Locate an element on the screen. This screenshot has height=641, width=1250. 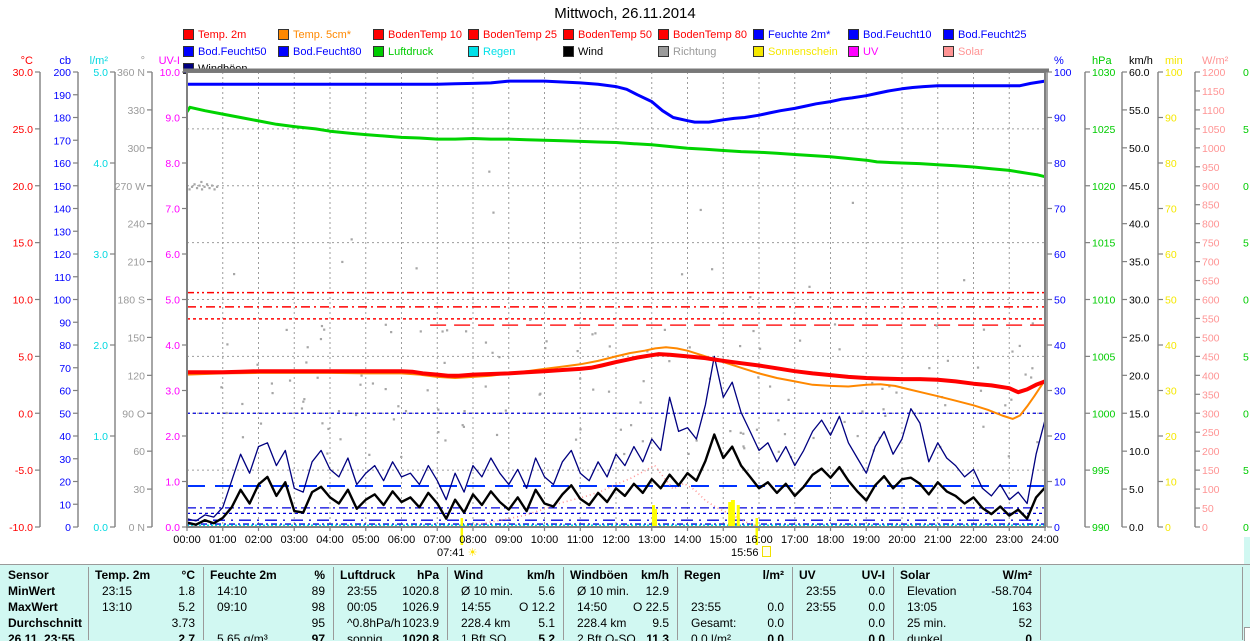
axis-tick-label: 250 is located at coordinates (1211, 433).